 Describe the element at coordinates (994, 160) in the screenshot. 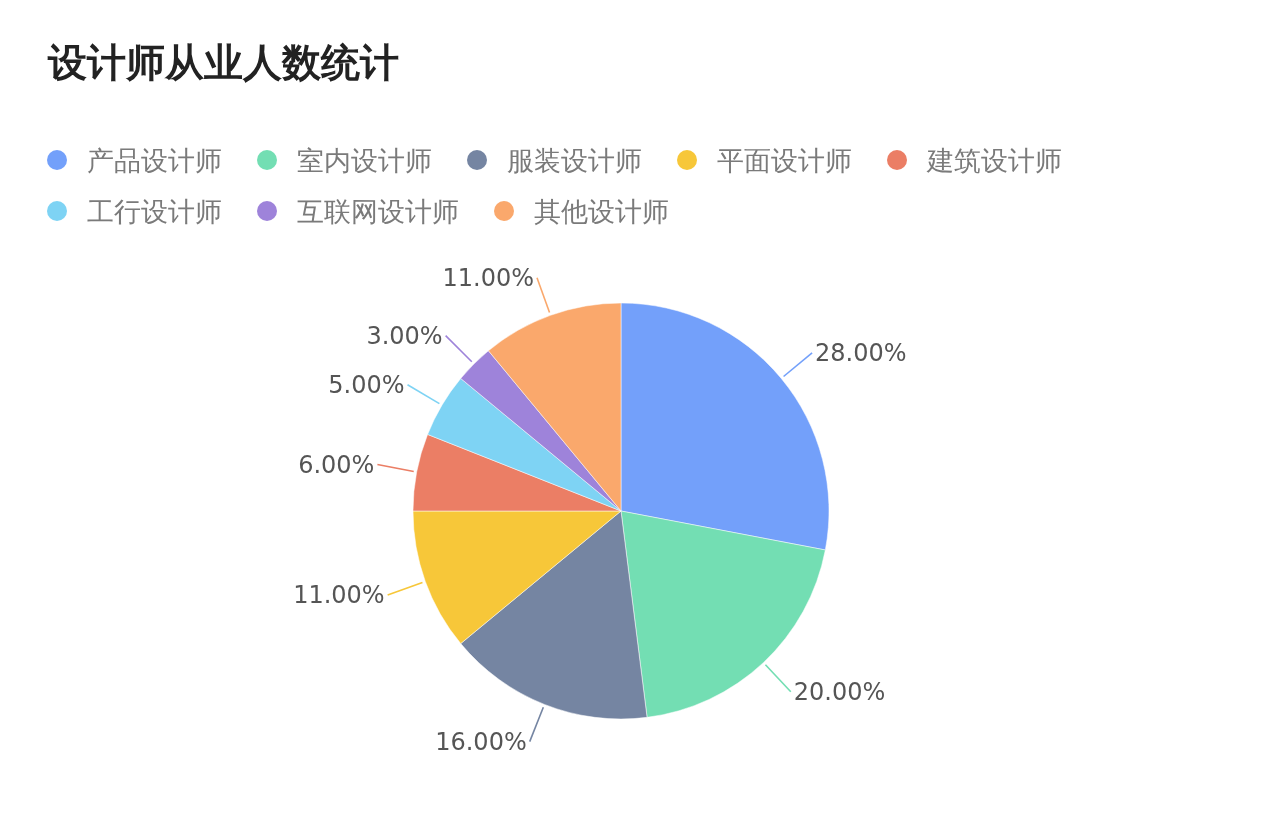

I see `legend-label: 建筑设计师` at that location.